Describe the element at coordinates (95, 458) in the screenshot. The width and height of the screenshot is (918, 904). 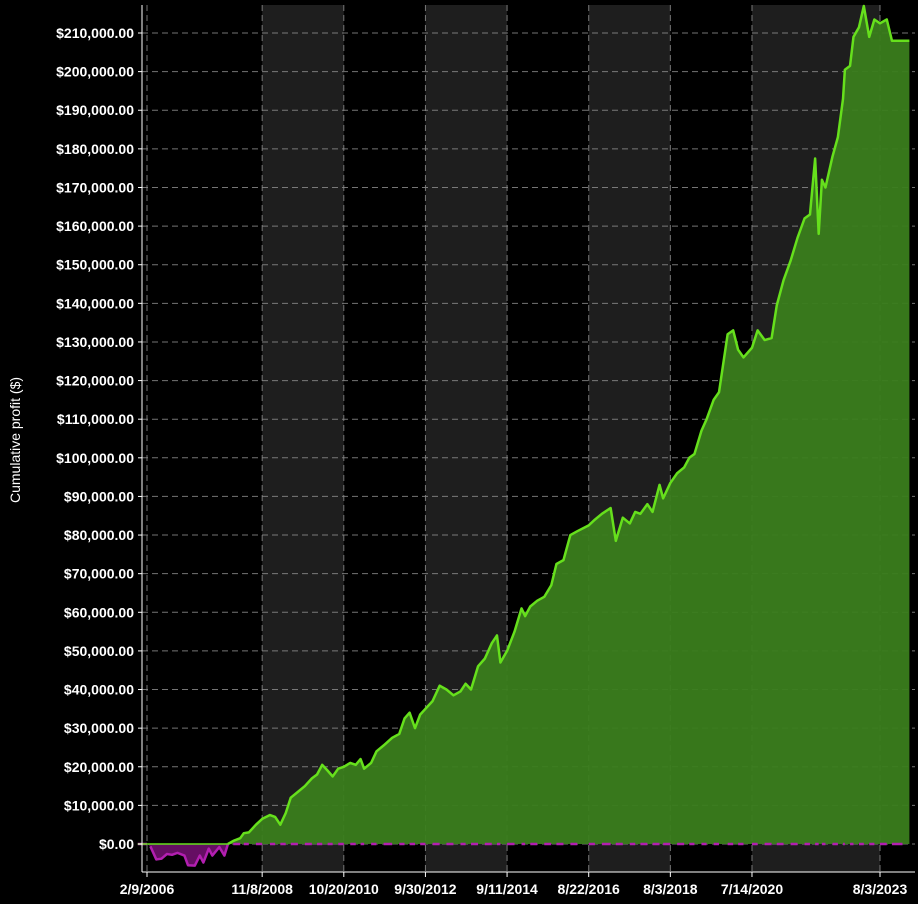
I see `y-tick-label-10: $100,000.00` at that location.